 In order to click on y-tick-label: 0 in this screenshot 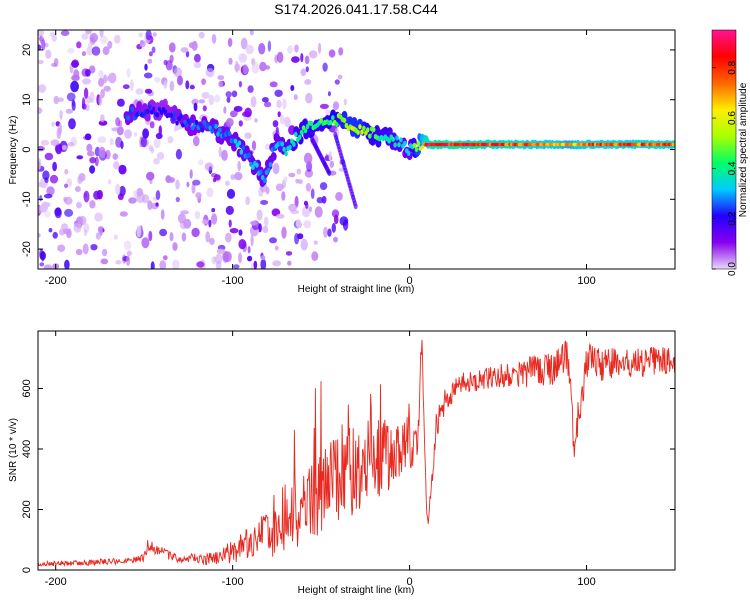, I will do `click(27, 570)`.